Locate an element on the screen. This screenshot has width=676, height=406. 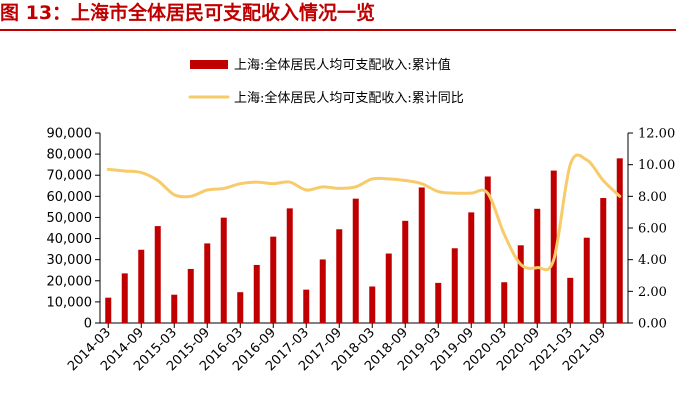
y-right-tick-label: 8.00 is located at coordinates (652, 197).